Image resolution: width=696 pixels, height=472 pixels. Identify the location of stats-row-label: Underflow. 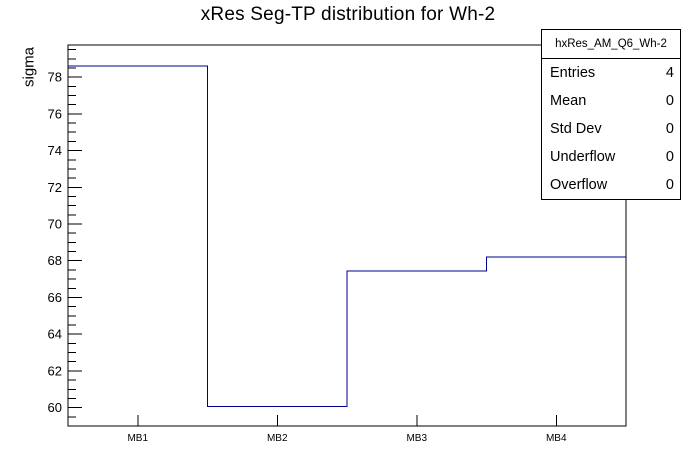
(583, 157).